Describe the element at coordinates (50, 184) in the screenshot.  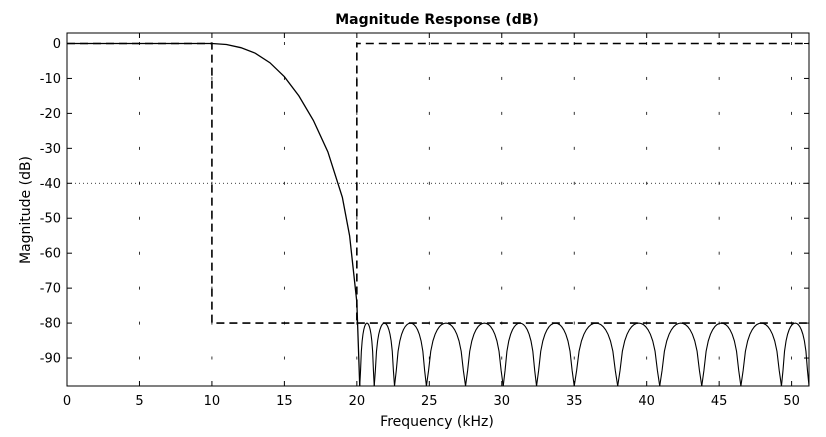
I see `y-tick-label: -40` at that location.